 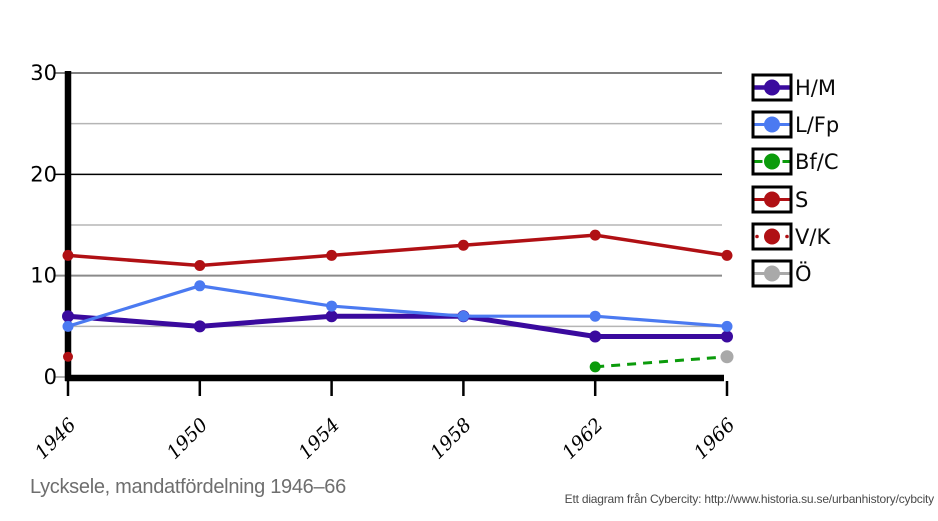 What do you see at coordinates (188, 439) in the screenshot?
I see `x-tick-label: 1950` at bounding box center [188, 439].